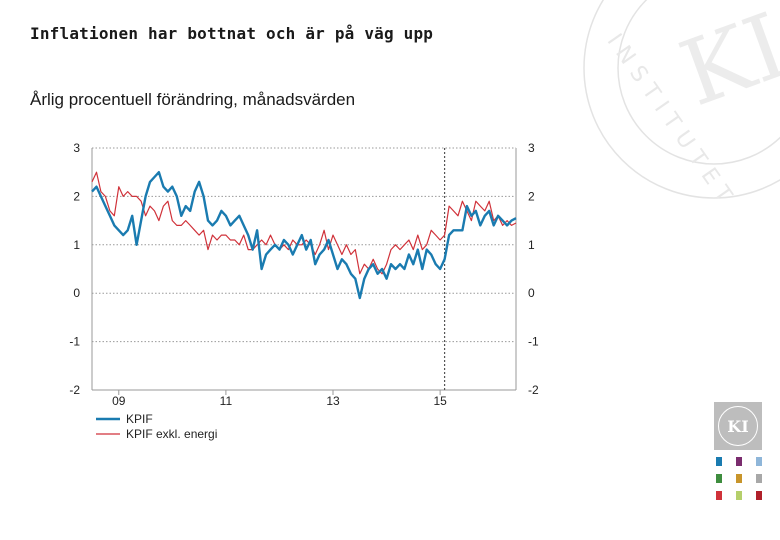  What do you see at coordinates (333, 401) in the screenshot?
I see `x-tick-label: 13` at bounding box center [333, 401].